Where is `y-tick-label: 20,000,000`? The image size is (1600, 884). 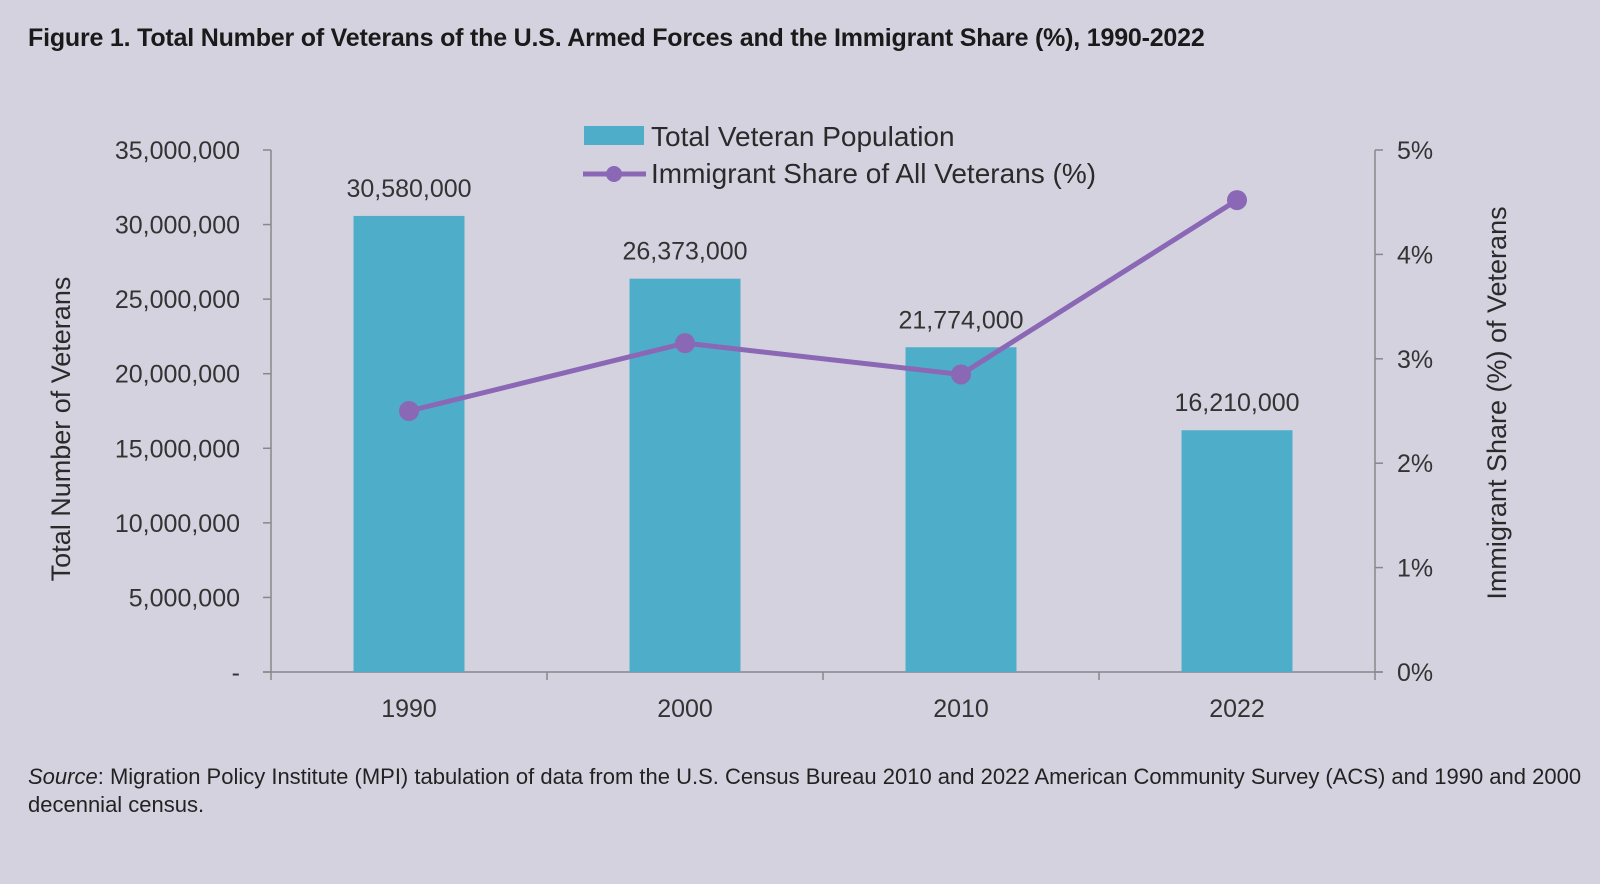
y-tick-label: 20,000,000 is located at coordinates (177, 375).